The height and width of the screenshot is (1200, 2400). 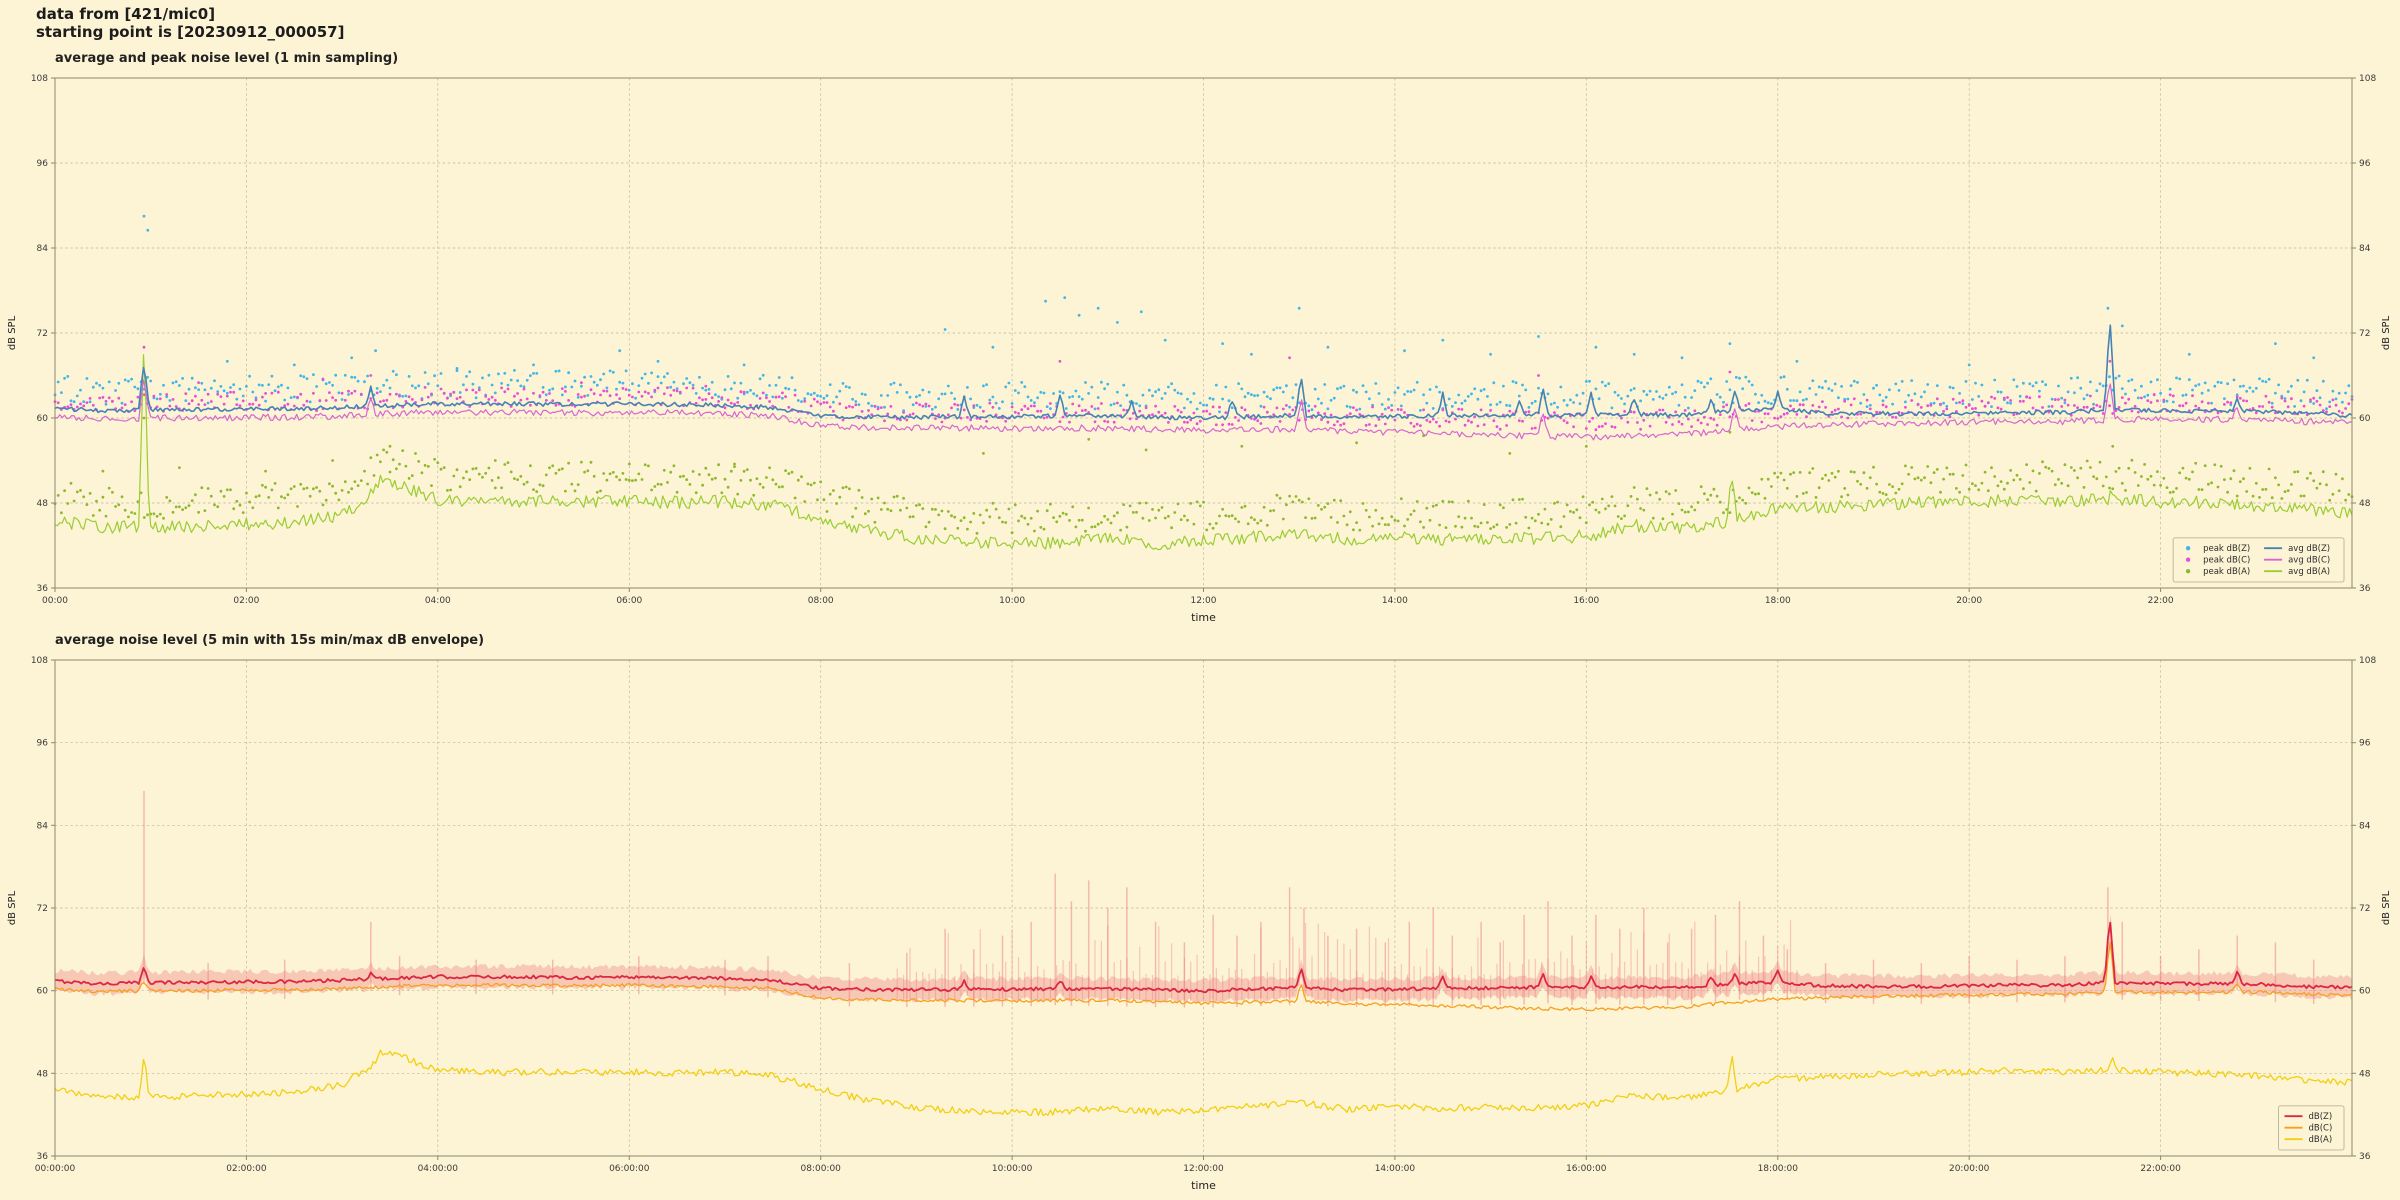 I want to click on x-tick-label: 22:00:00, so click(x=2160, y=1169).